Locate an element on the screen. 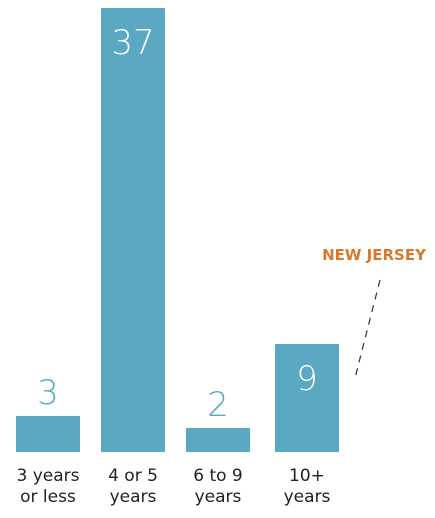 The width and height of the screenshot is (435, 518). x-tick-label: 10+ years is located at coordinates (307, 486).